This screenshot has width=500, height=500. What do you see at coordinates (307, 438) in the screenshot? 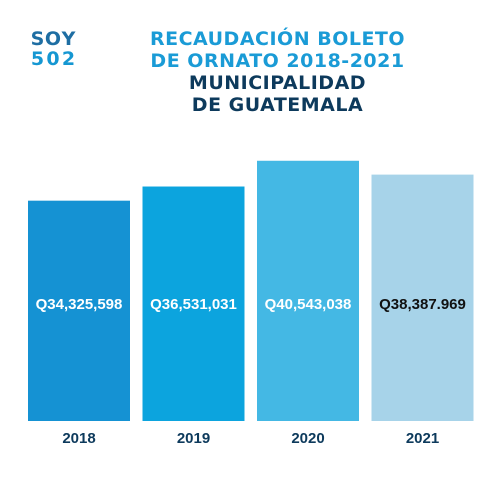
I see `x-tick-label: 2020` at bounding box center [307, 438].